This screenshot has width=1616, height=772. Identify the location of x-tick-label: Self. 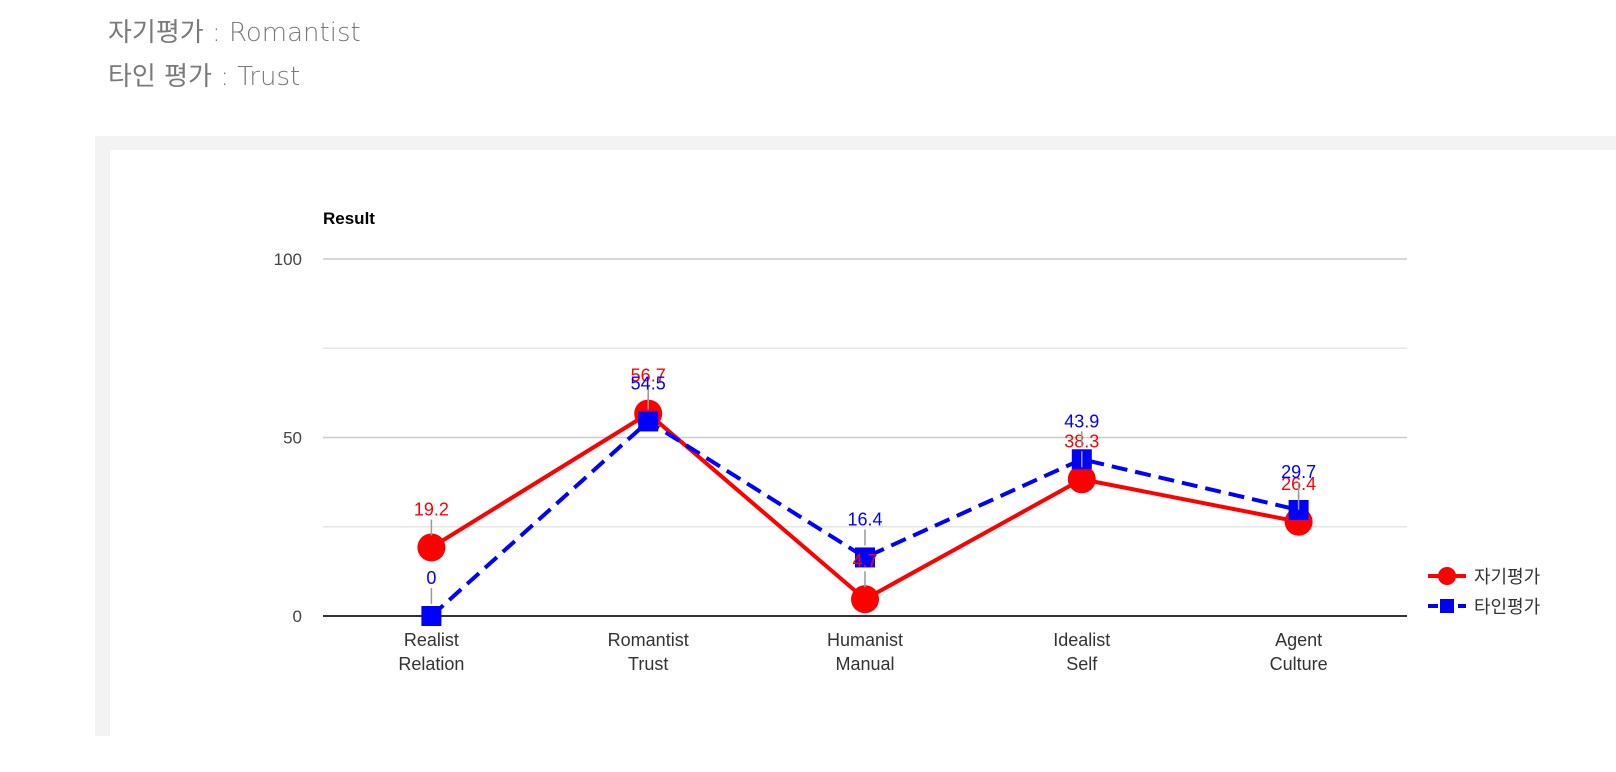
(1082, 664).